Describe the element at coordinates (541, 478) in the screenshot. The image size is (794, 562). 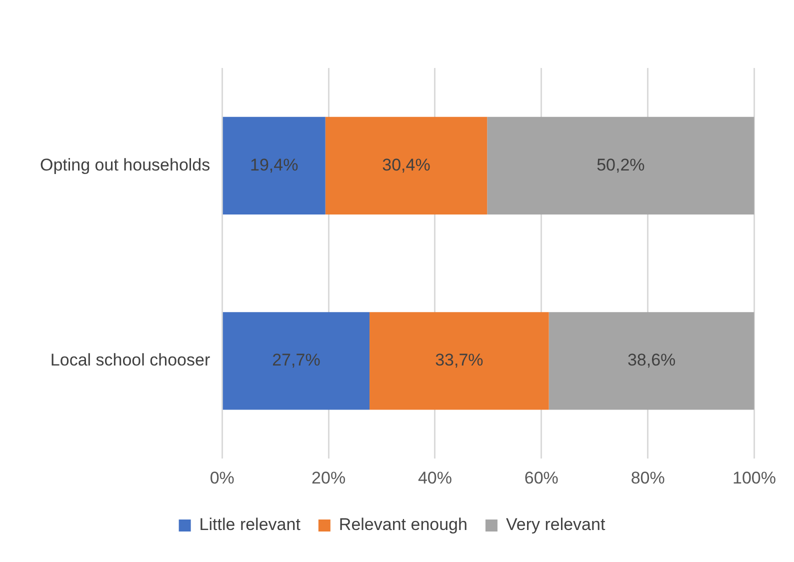
I see `x-tick-label: 60%` at that location.